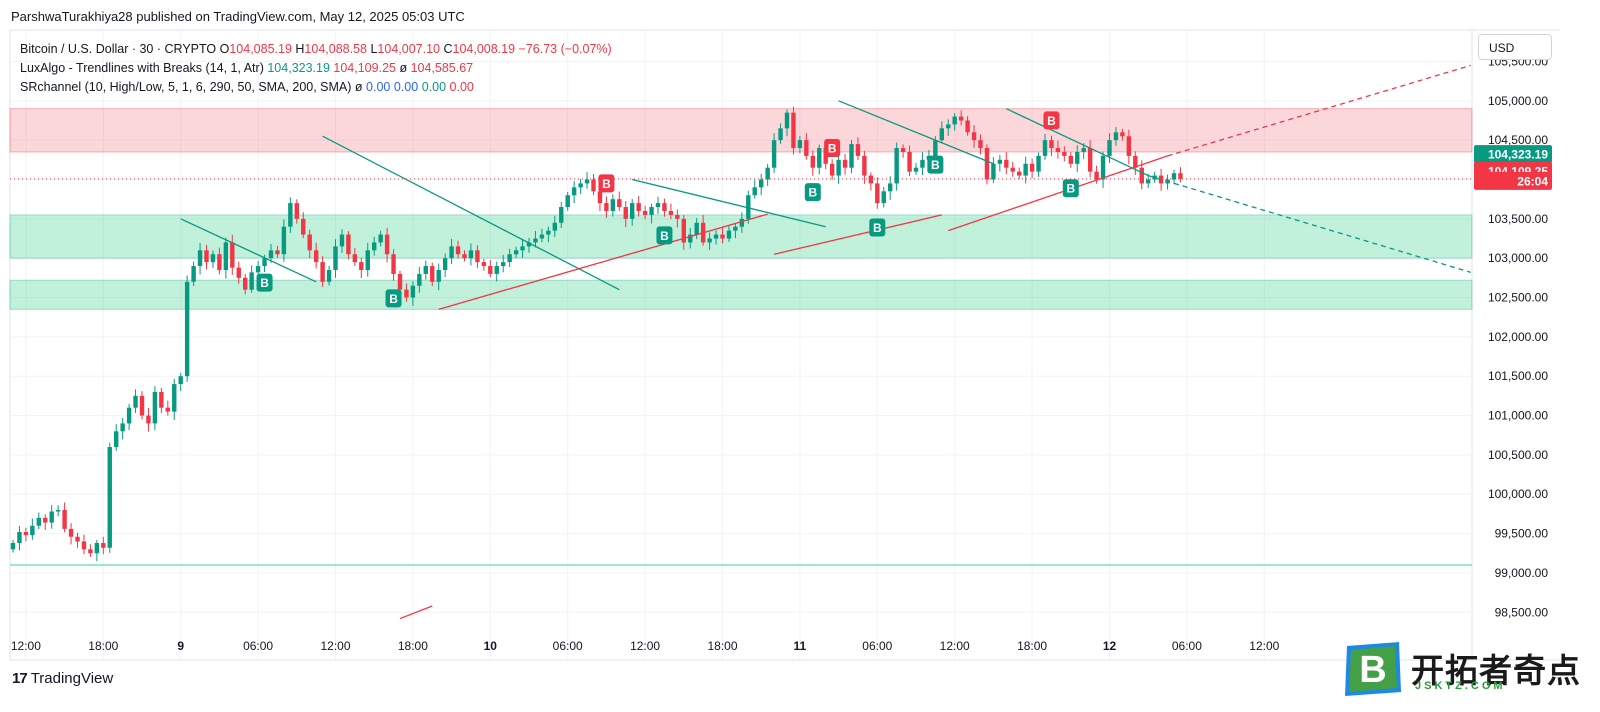 This screenshot has height=712, width=1600. I want to click on currency-button: USD, so click(1515, 47).